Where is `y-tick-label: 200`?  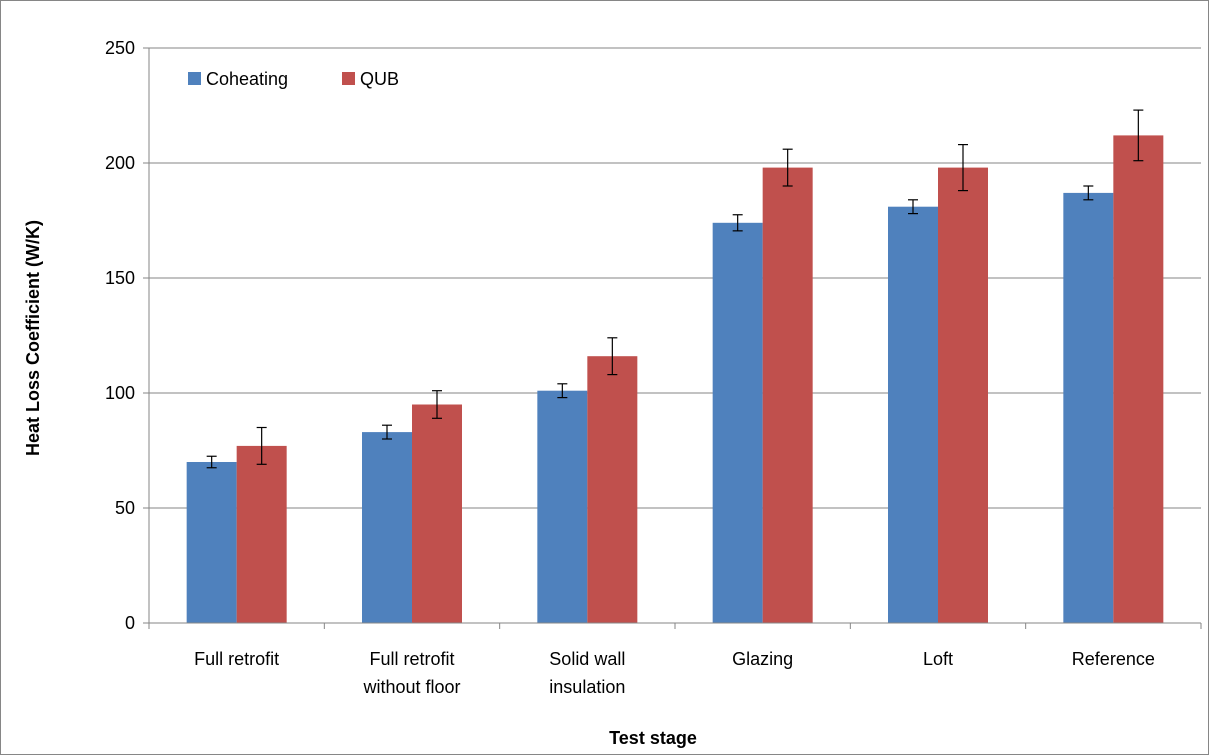
y-tick-label: 200 is located at coordinates (120, 163).